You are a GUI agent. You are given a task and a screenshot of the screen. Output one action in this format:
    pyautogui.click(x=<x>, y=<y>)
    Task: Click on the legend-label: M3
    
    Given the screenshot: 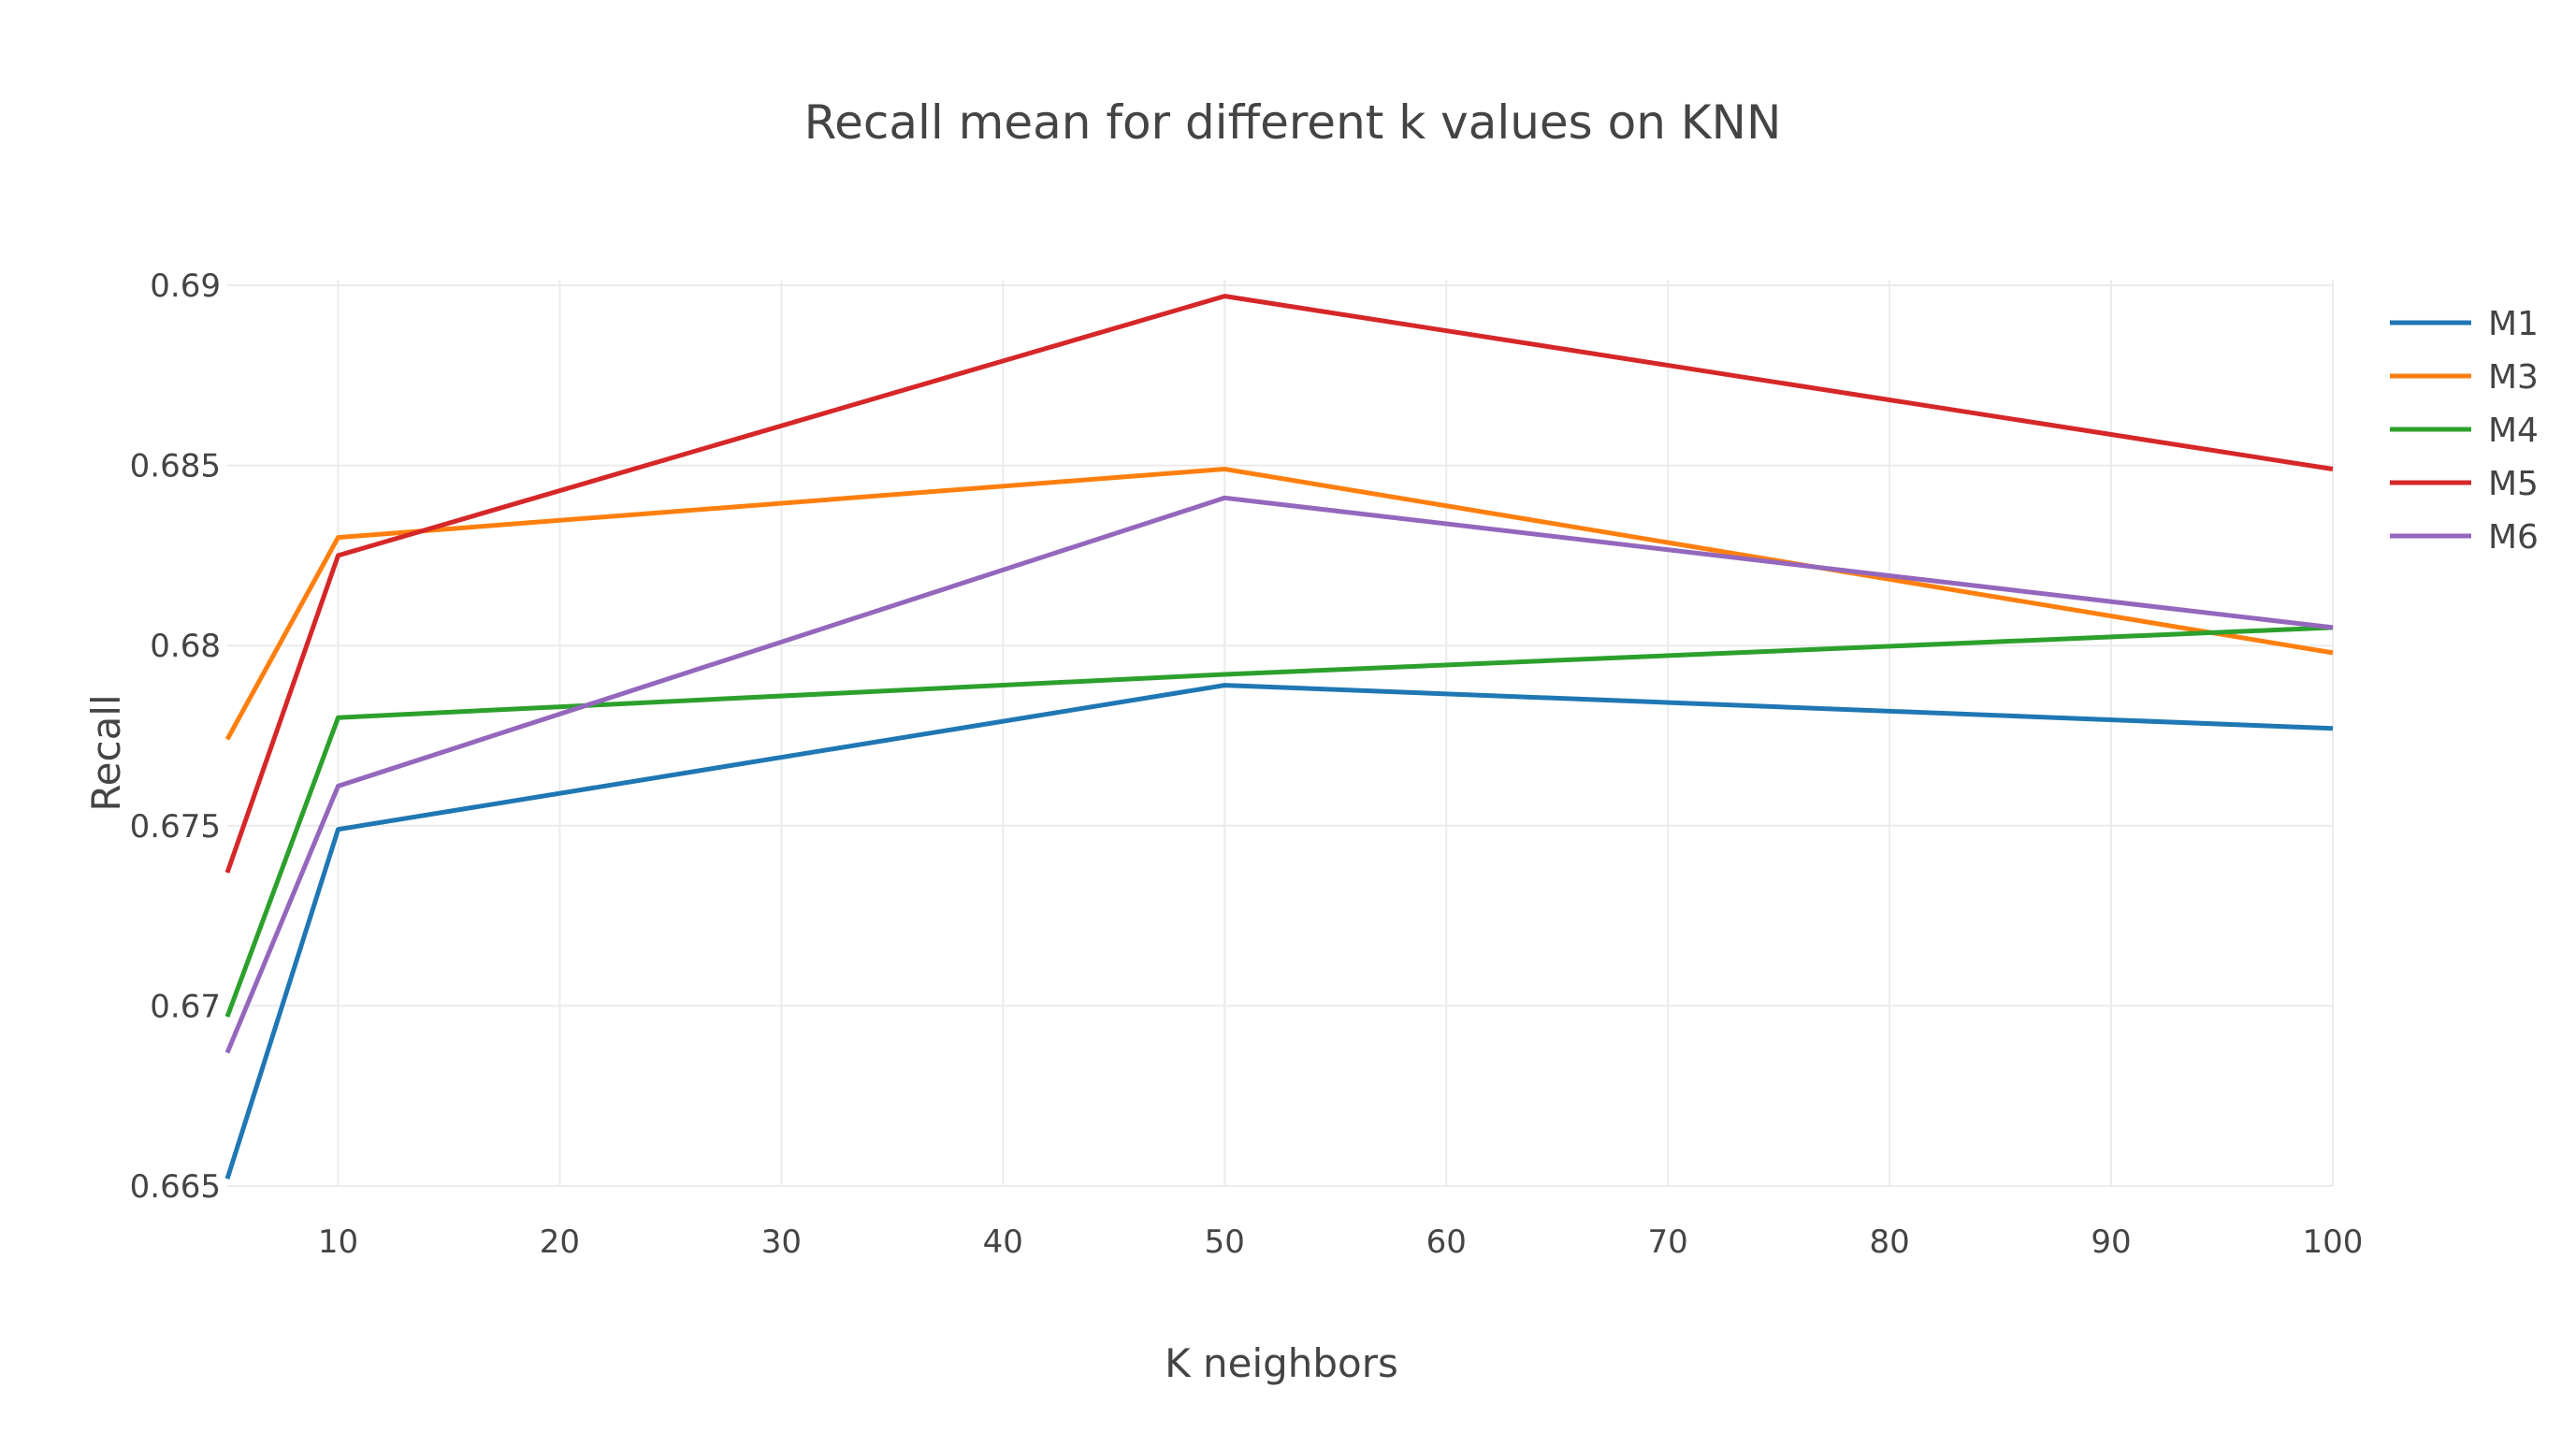 What is the action you would take?
    pyautogui.click(x=2513, y=377)
    